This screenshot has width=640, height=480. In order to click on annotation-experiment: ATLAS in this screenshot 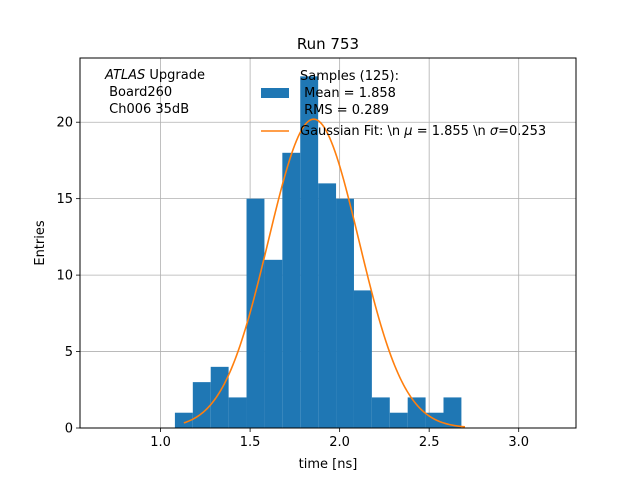, I will do `click(124, 75)`.